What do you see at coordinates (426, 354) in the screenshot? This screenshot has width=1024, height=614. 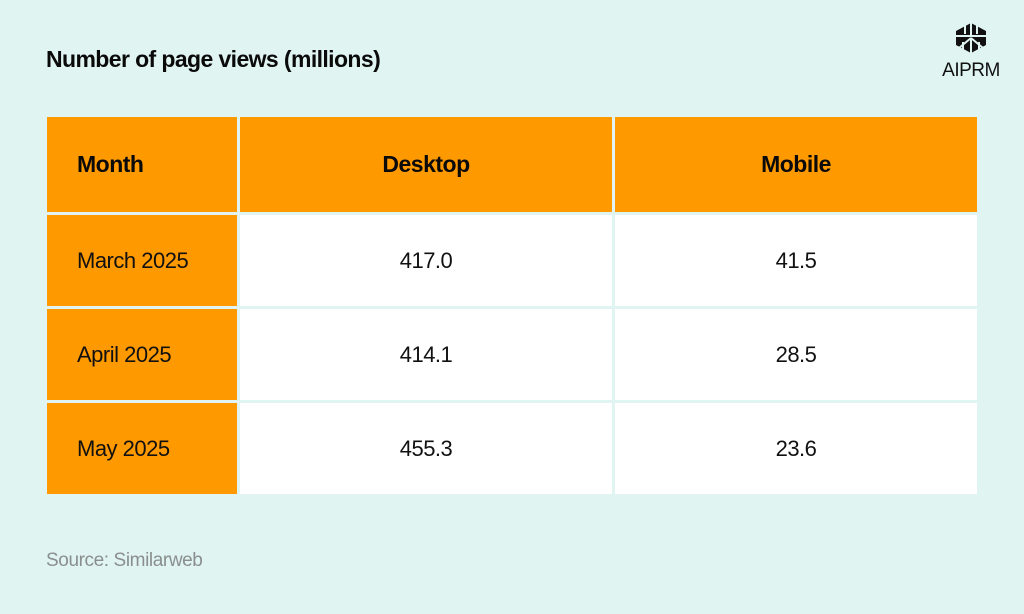 I see `cell-desktop: 414.1` at bounding box center [426, 354].